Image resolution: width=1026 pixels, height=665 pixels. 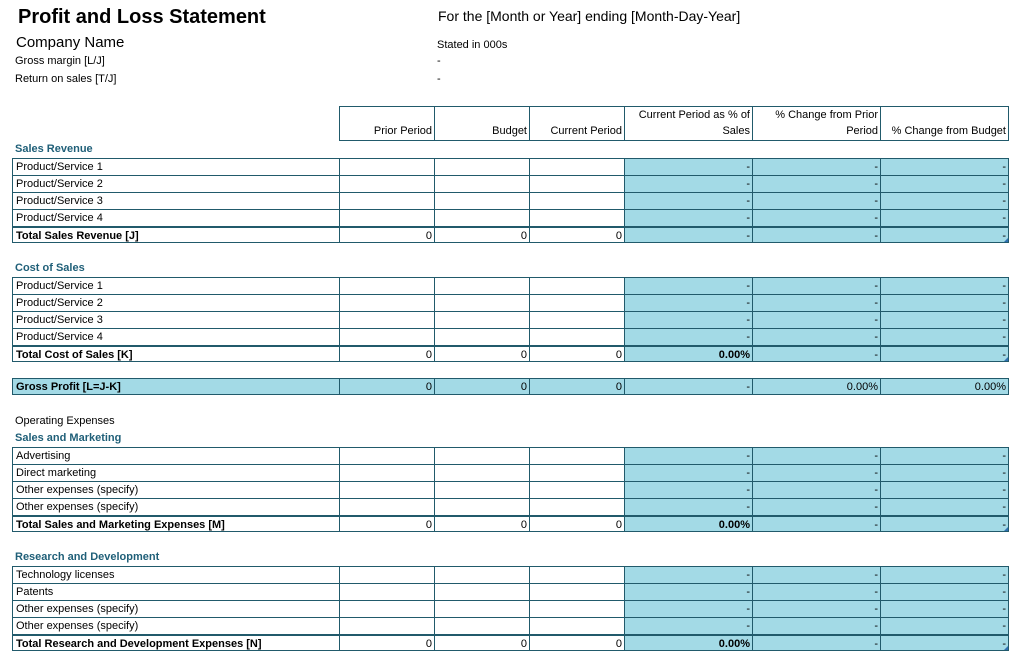 I want to click on row-label: Advertising, so click(x=175, y=455).